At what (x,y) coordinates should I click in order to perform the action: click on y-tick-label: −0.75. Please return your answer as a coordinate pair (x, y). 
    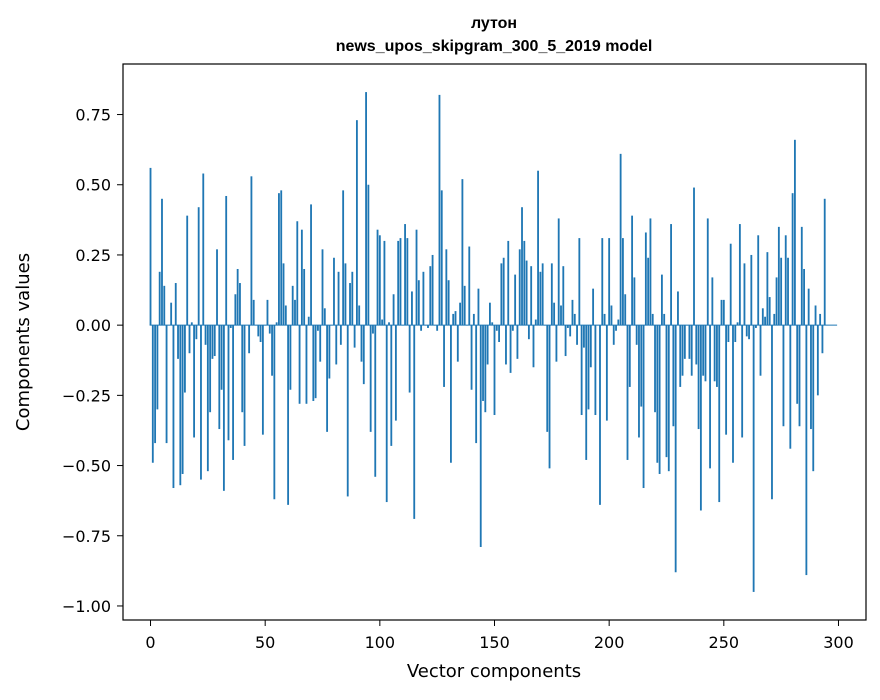
    Looking at the image, I should click on (86, 536).